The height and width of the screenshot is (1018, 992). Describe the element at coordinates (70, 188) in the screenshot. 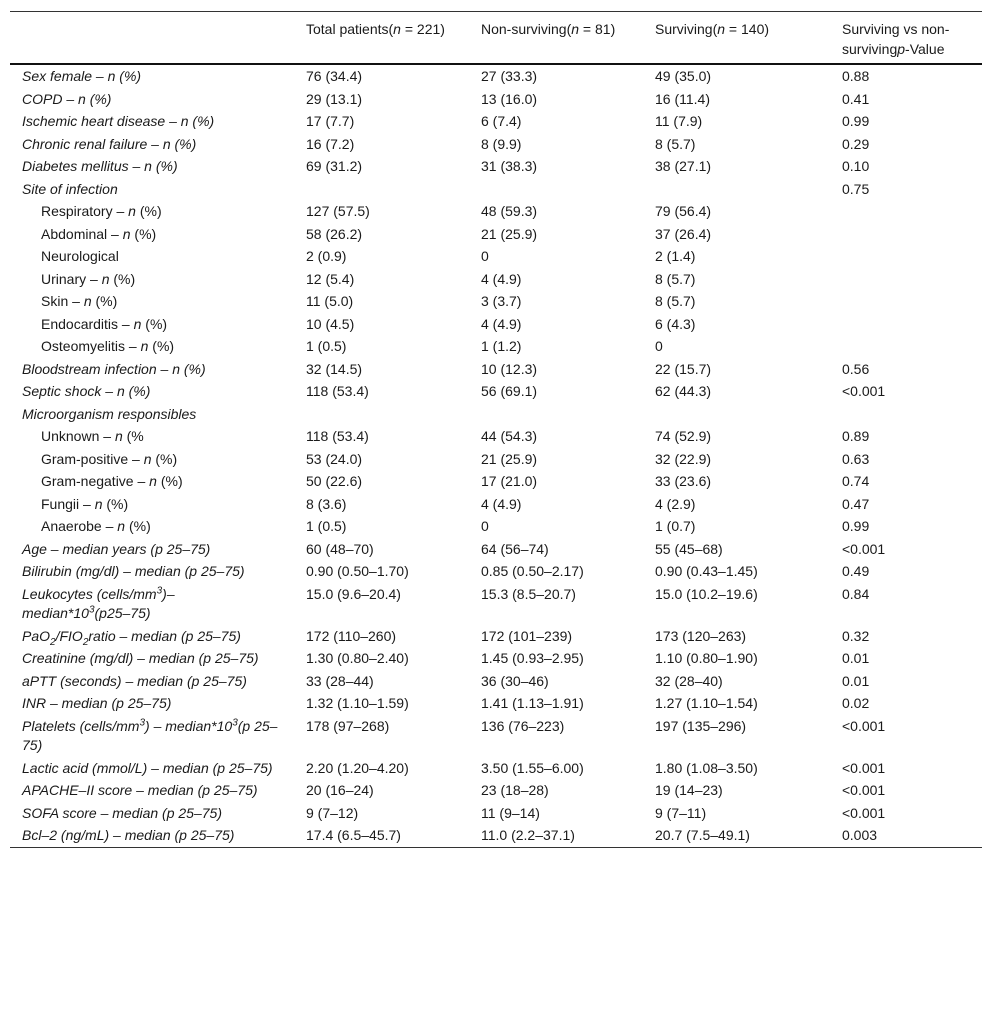

I see `text-segment: Site of infection` at that location.